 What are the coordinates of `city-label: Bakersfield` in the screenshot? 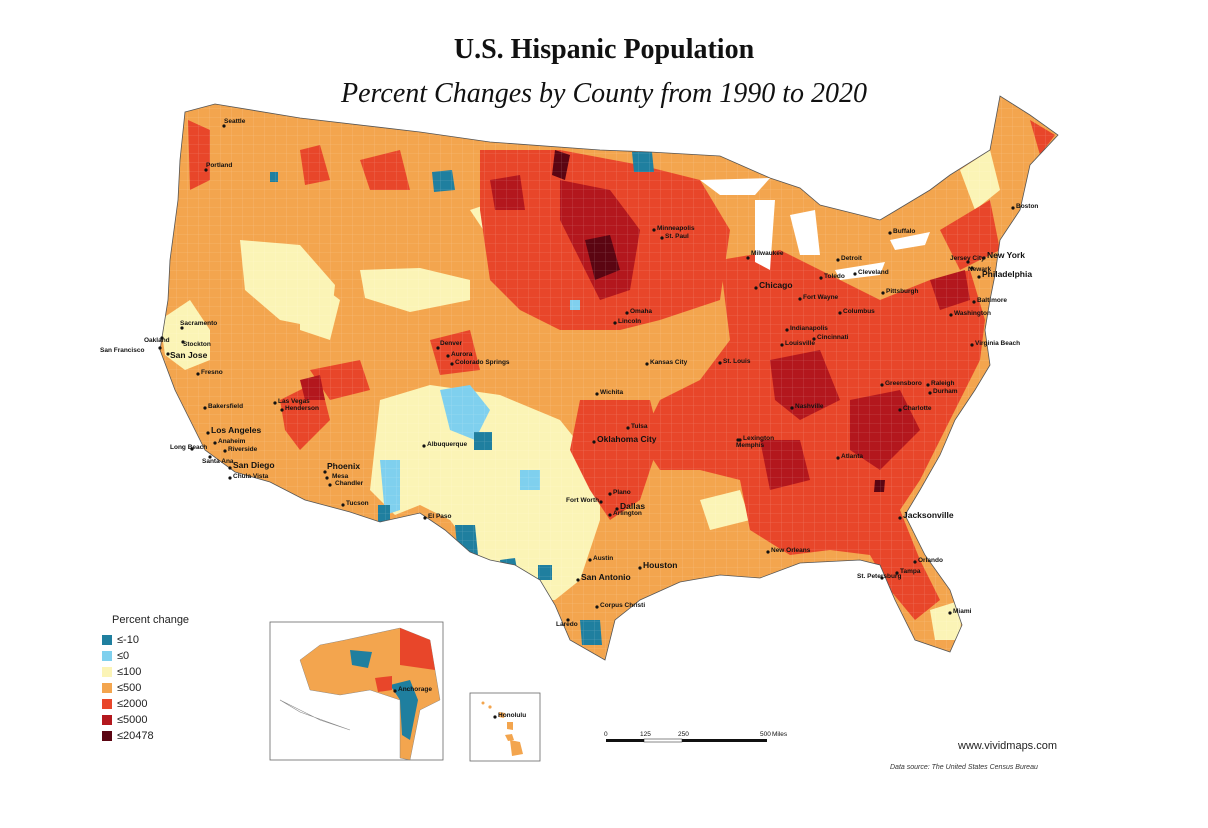 It's located at (225, 406).